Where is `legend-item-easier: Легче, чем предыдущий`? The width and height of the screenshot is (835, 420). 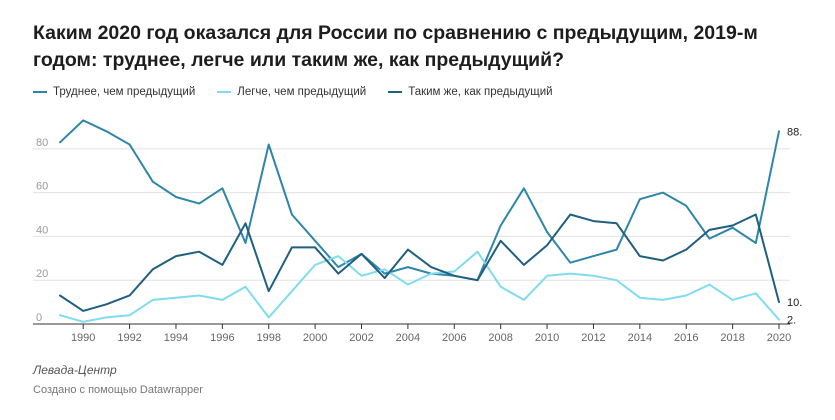 legend-item-easier: Легче, чем предыдущий is located at coordinates (291, 92).